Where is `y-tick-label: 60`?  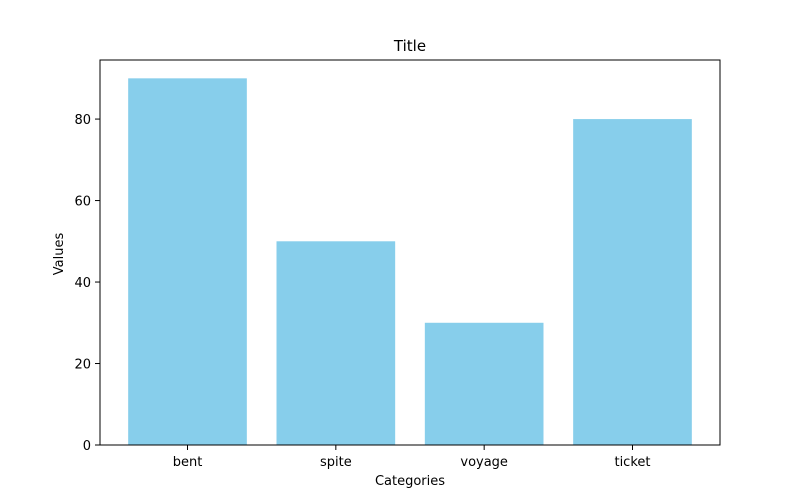 y-tick-label: 60 is located at coordinates (82, 202).